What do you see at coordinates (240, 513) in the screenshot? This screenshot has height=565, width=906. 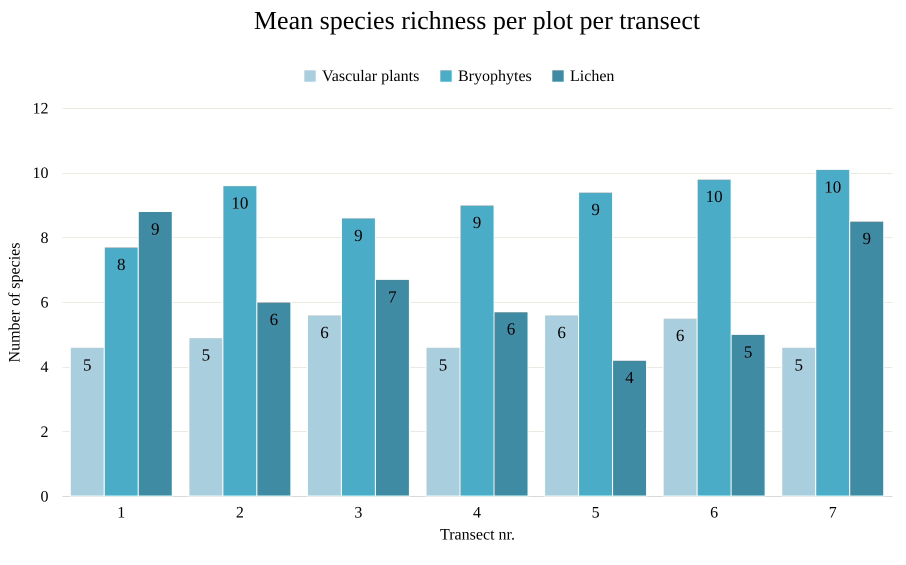 I see `x-tick-label: 2` at bounding box center [240, 513].